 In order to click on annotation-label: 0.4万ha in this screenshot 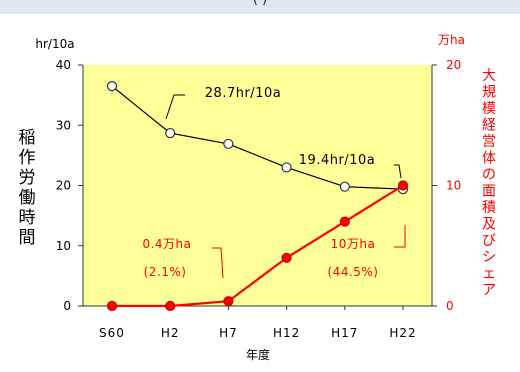, I will do `click(166, 244)`.